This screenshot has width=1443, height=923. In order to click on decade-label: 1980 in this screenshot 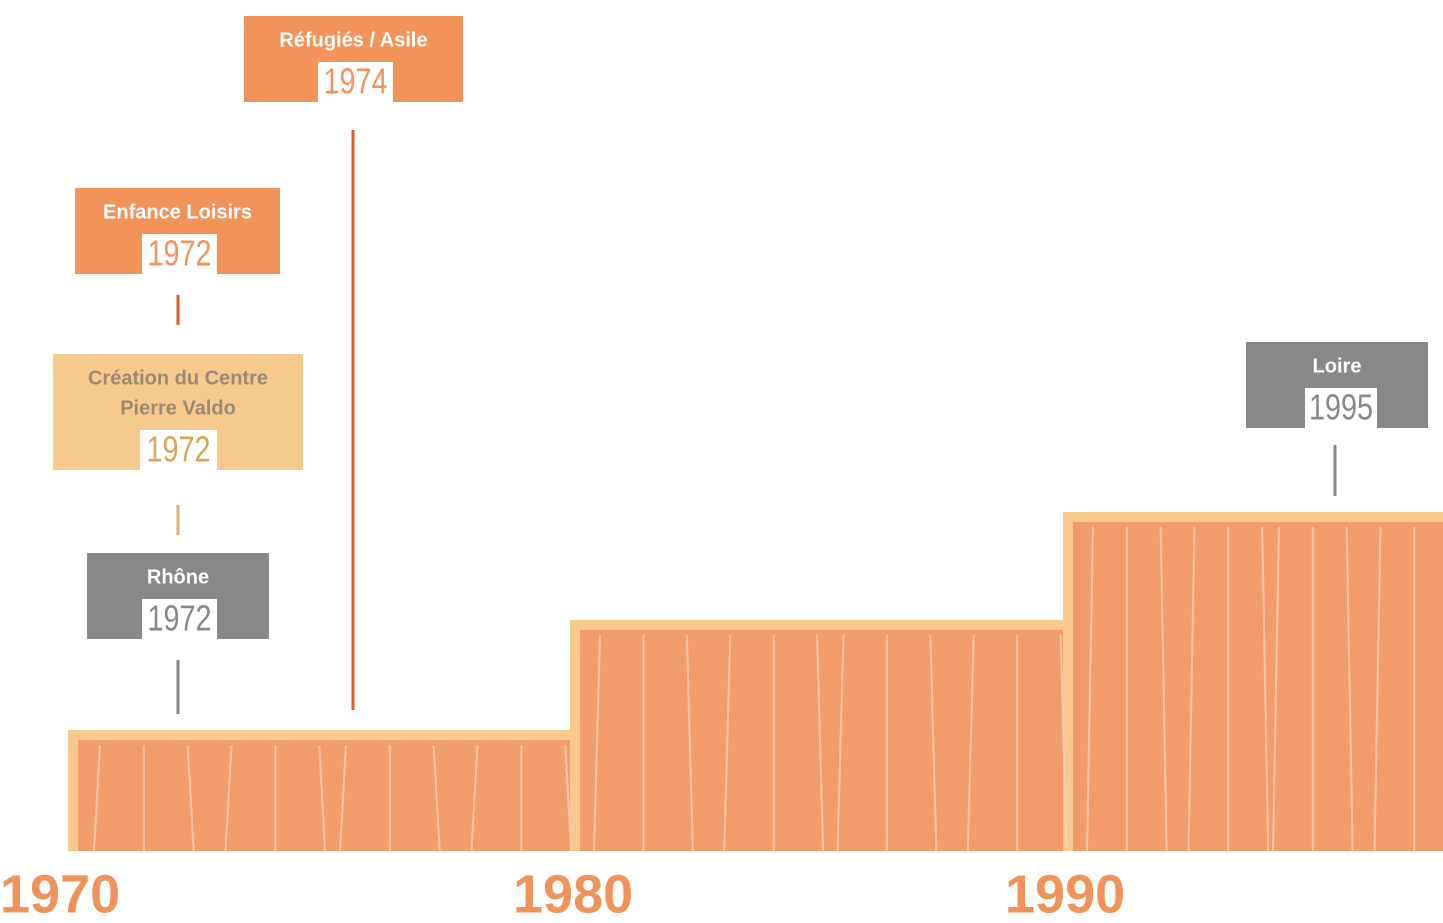, I will do `click(573, 893)`.